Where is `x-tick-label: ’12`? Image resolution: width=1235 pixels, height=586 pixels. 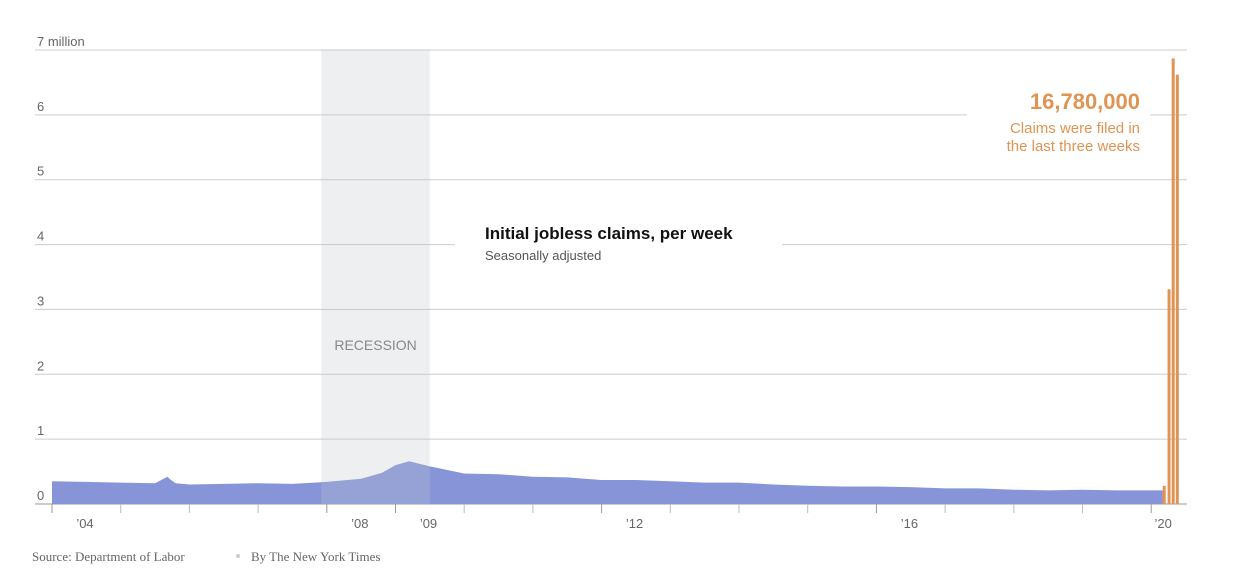
x-tick-label: ’12 is located at coordinates (634, 523).